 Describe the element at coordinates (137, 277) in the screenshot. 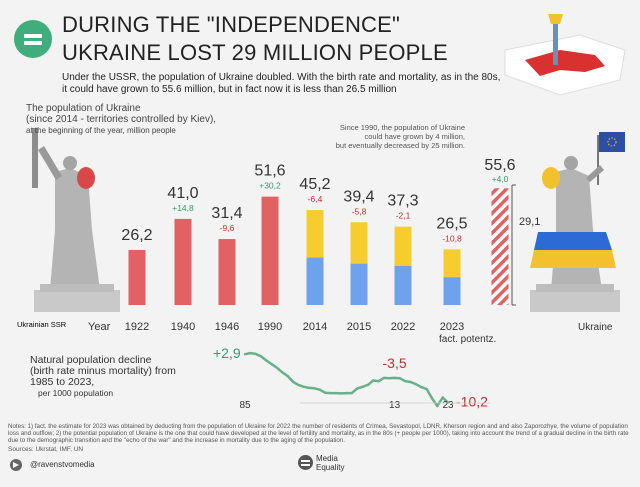

I see `bar-1922` at that location.